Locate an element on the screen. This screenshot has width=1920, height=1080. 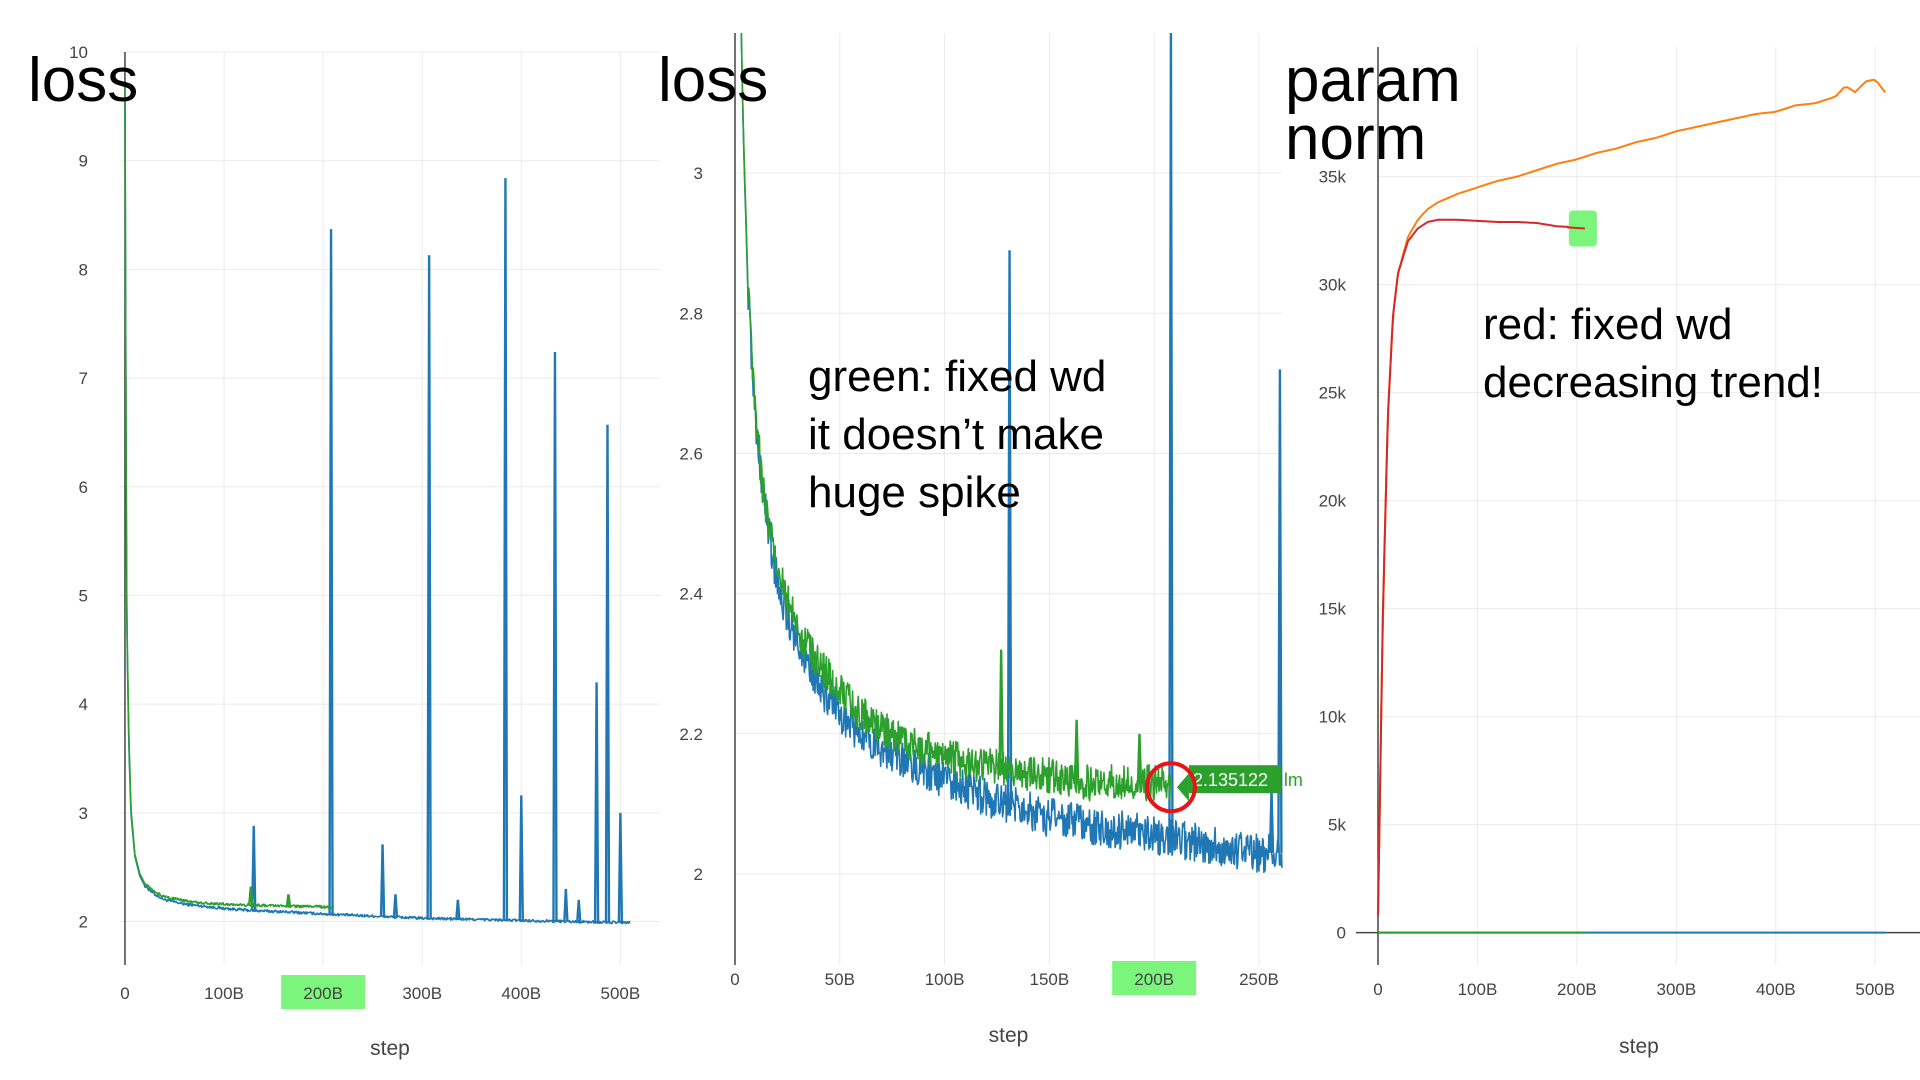
y-tick-label: 4 is located at coordinates (83, 704).